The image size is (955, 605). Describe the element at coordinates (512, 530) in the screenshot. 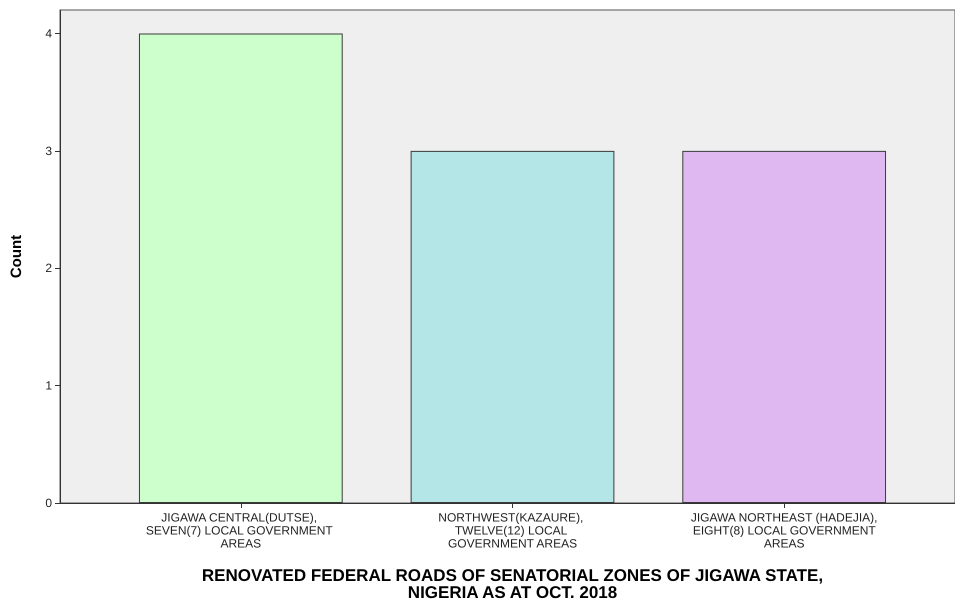

I see `x-tick-label: NORTHWEST(KAZAURE), TWELVE(12) LOCAL GOVERNMENT AREAS` at that location.